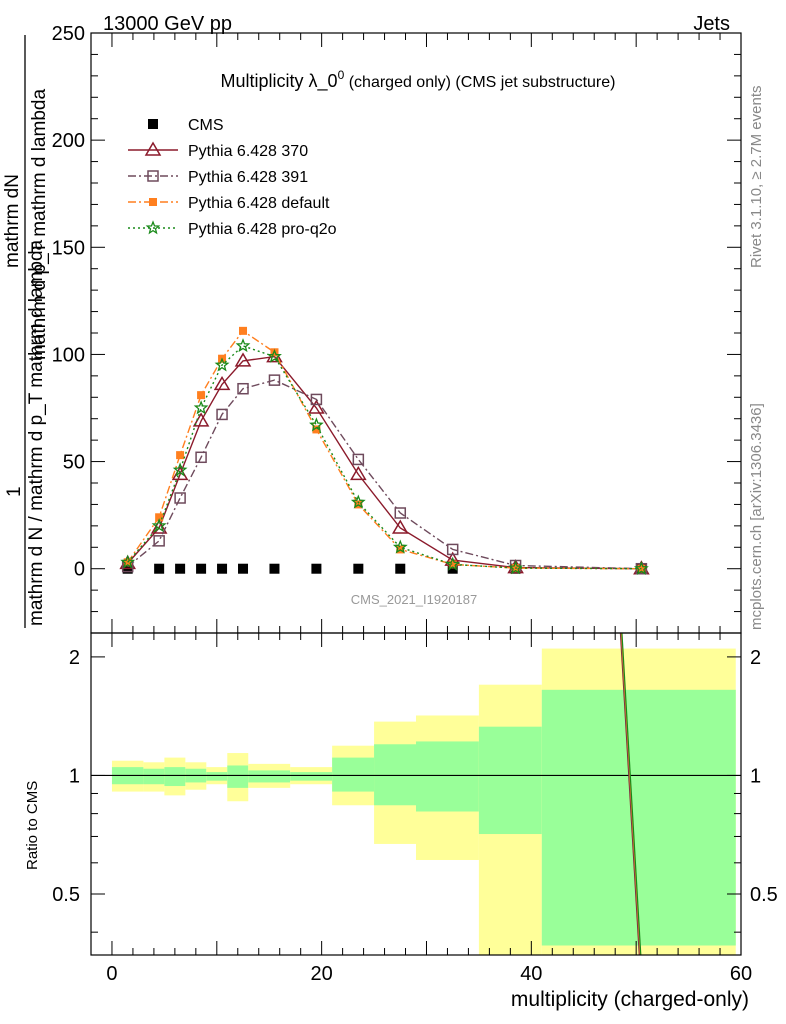 Image resolution: width=786 pixels, height=1024 pixels. What do you see at coordinates (248, 151) in the screenshot?
I see `legend-label: Pythia 6.428 370` at bounding box center [248, 151].